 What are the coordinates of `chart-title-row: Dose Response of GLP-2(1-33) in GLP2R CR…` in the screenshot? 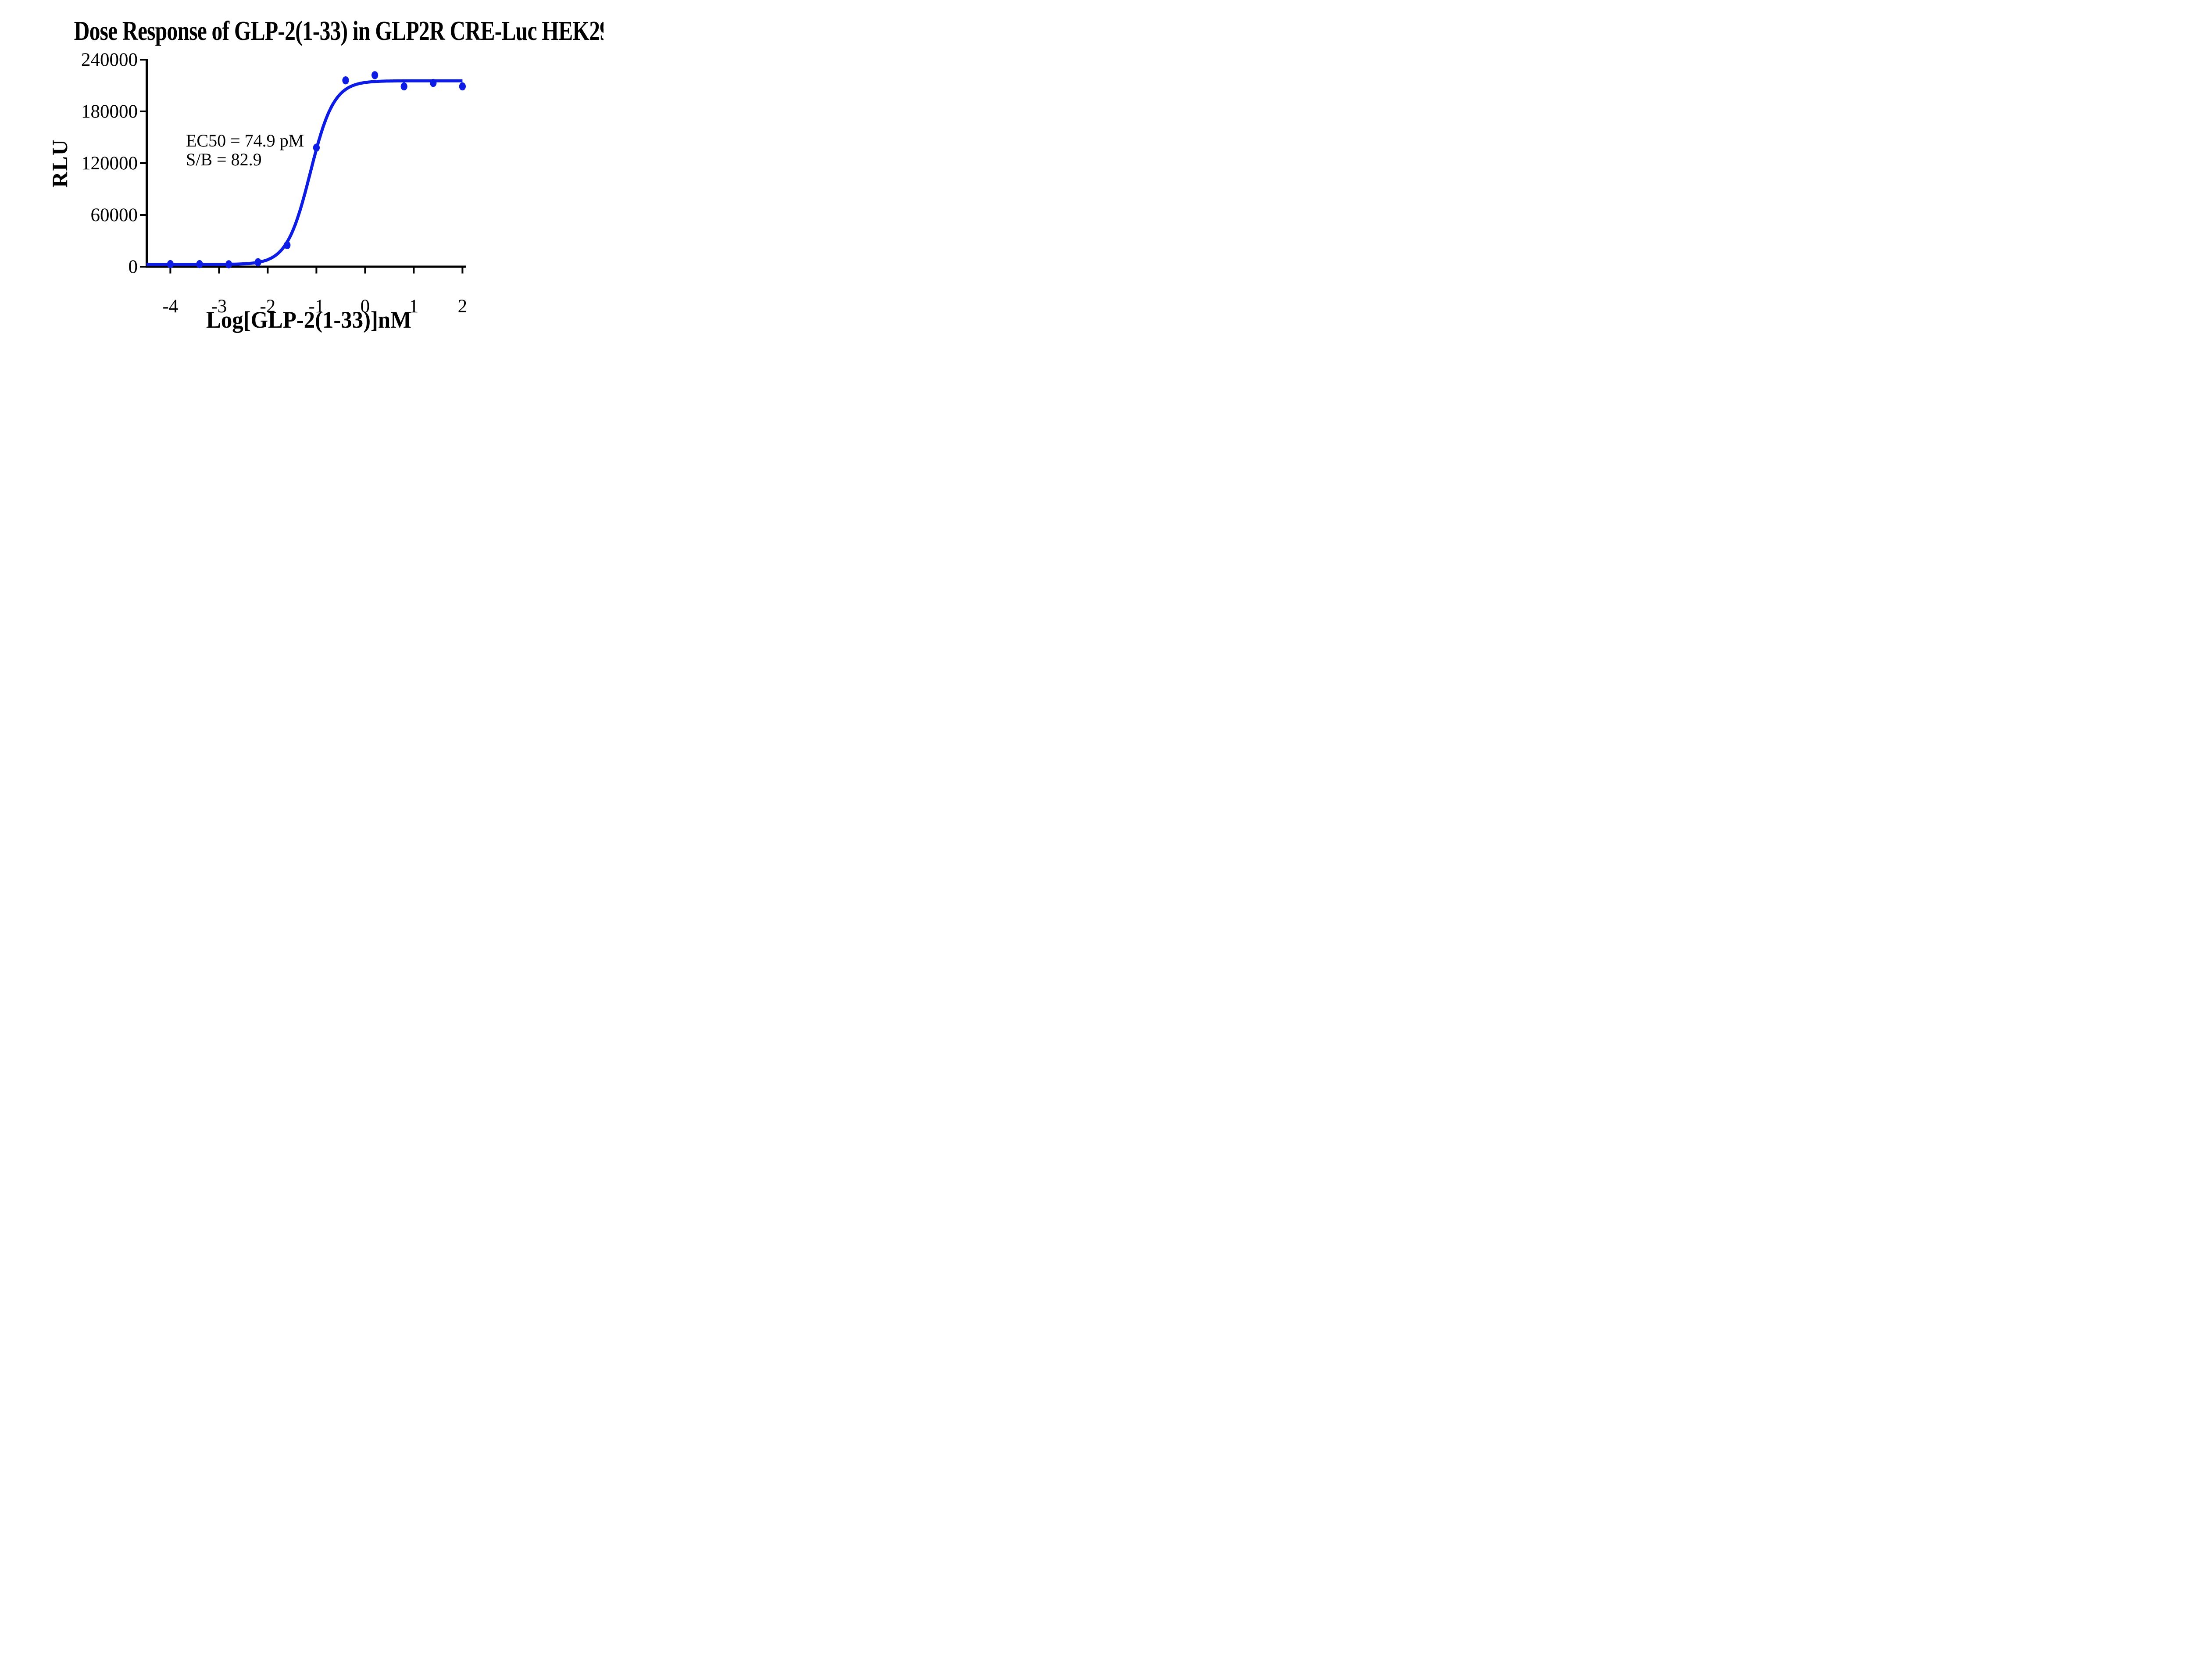 It's located at (302, 32).